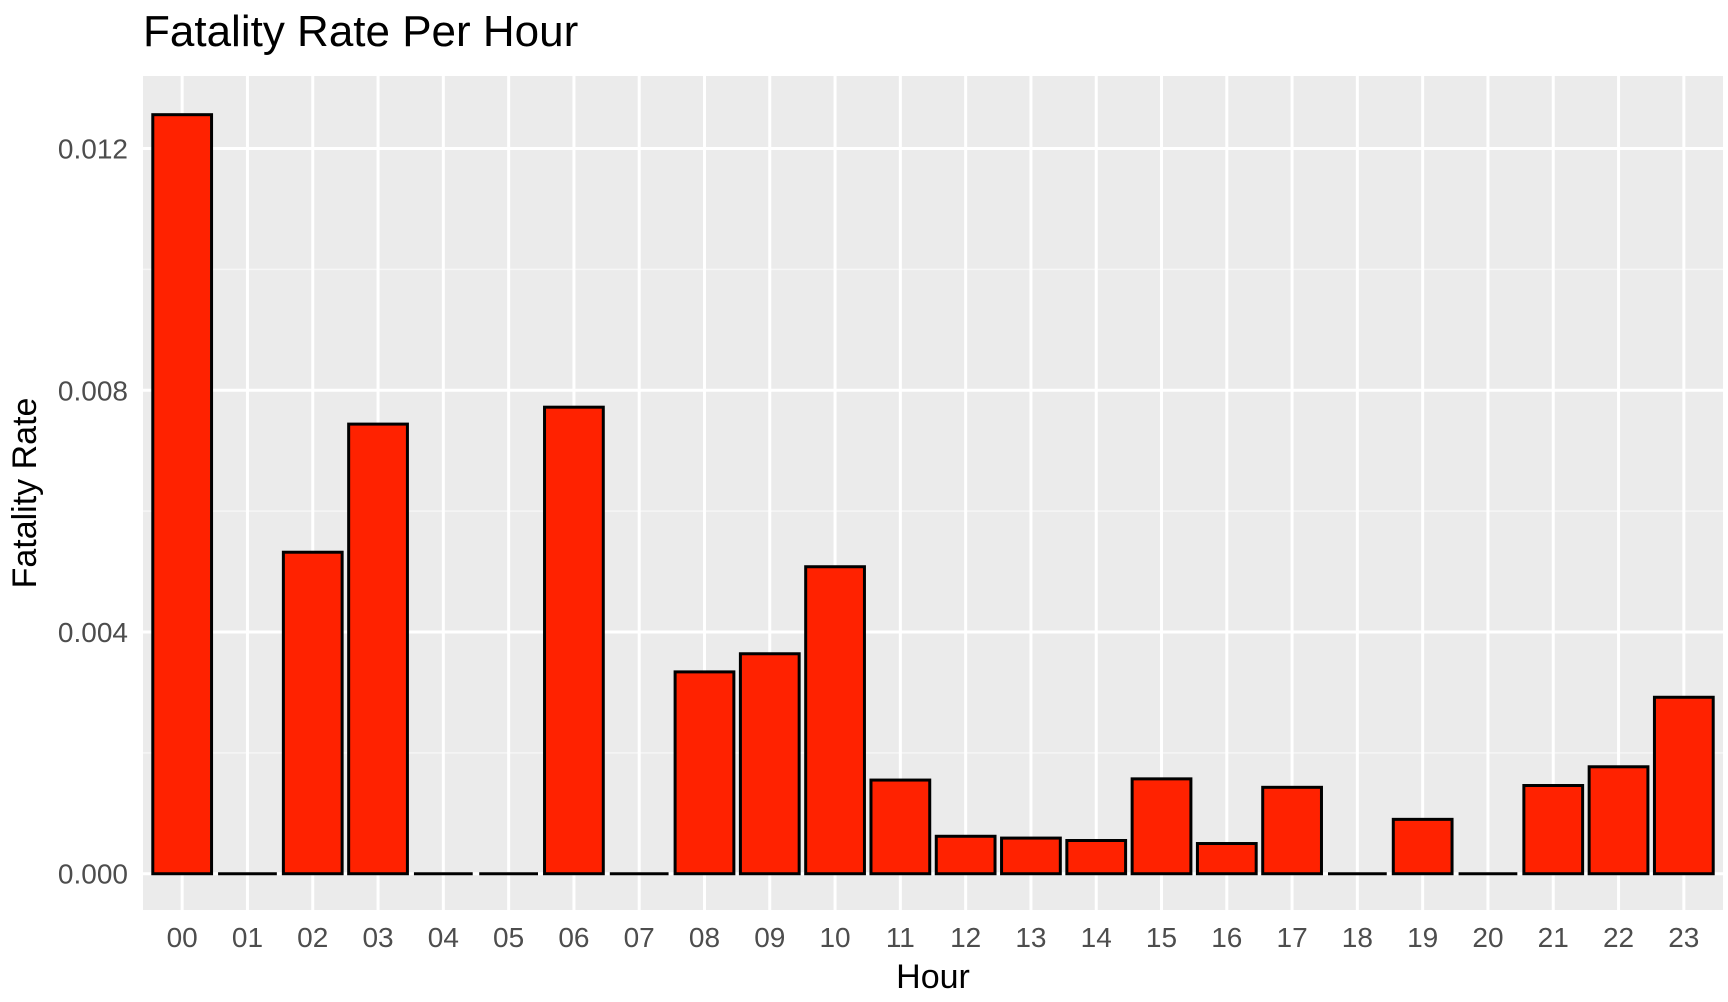 The image size is (1728, 1002). Describe the element at coordinates (1292, 937) in the screenshot. I see `x-tick-label: 17` at that location.